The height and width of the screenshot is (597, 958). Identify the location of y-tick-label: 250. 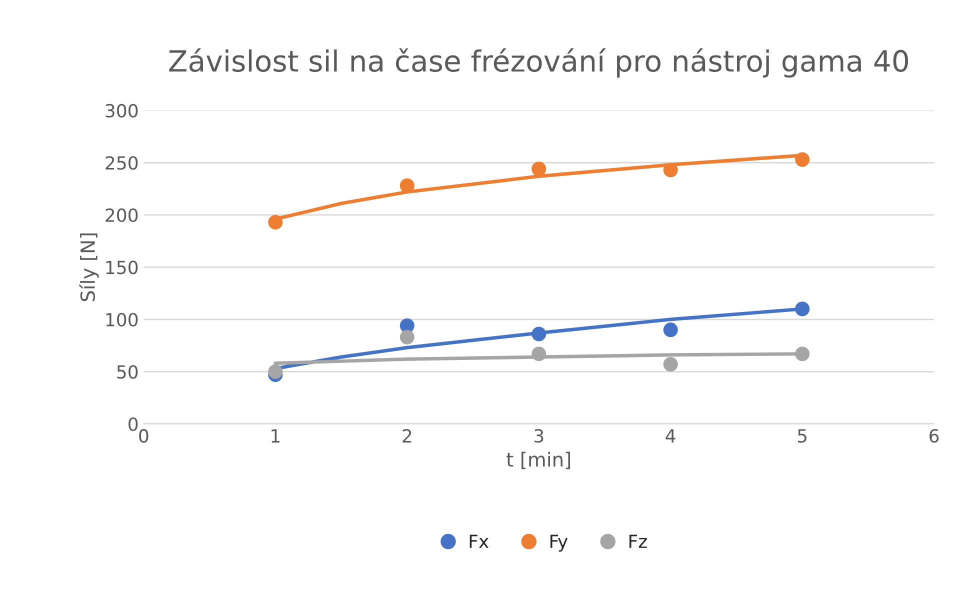
(122, 163).